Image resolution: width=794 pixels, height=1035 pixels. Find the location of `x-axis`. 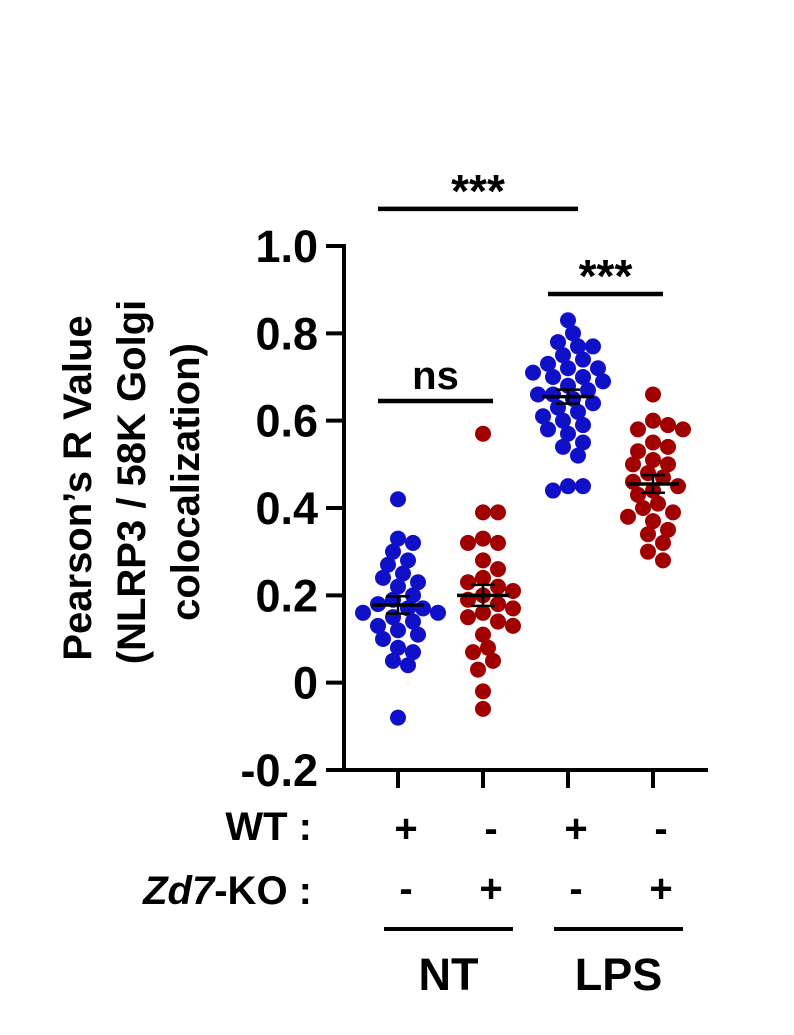

x-axis is located at coordinates (525, 778).